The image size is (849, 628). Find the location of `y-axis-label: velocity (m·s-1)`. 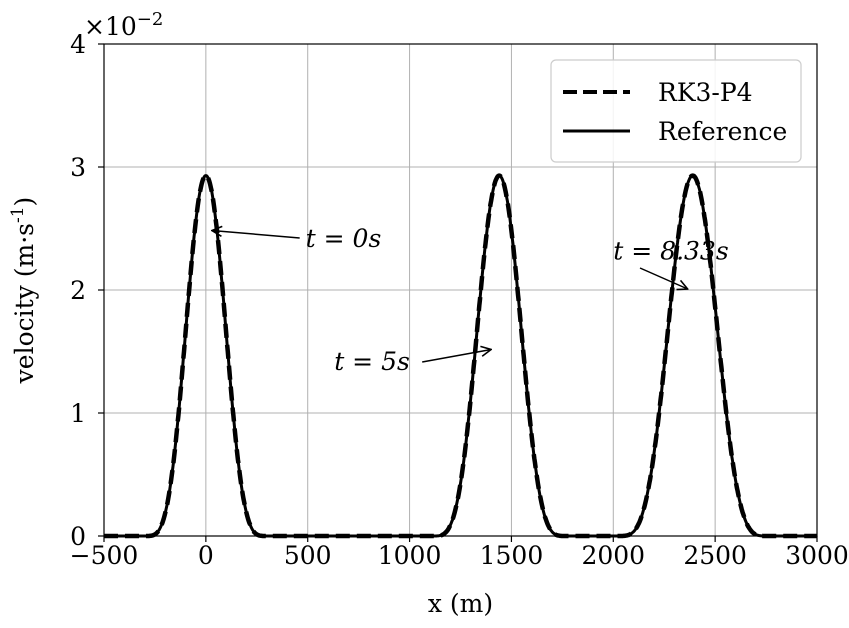

y-axis-label: velocity (m·s-1) is located at coordinates (23, 291).